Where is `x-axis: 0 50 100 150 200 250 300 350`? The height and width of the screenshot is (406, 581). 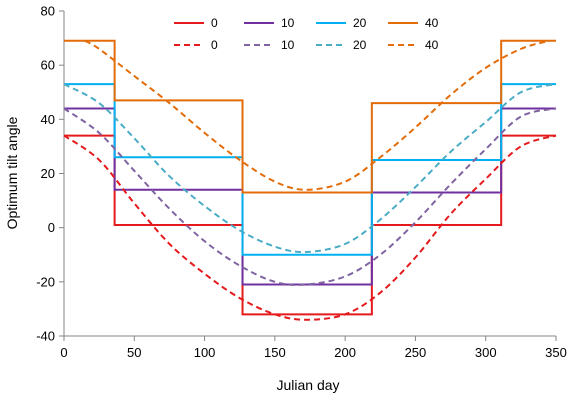
x-axis: 0 50 100 150 200 250 300 350 is located at coordinates (313, 347).